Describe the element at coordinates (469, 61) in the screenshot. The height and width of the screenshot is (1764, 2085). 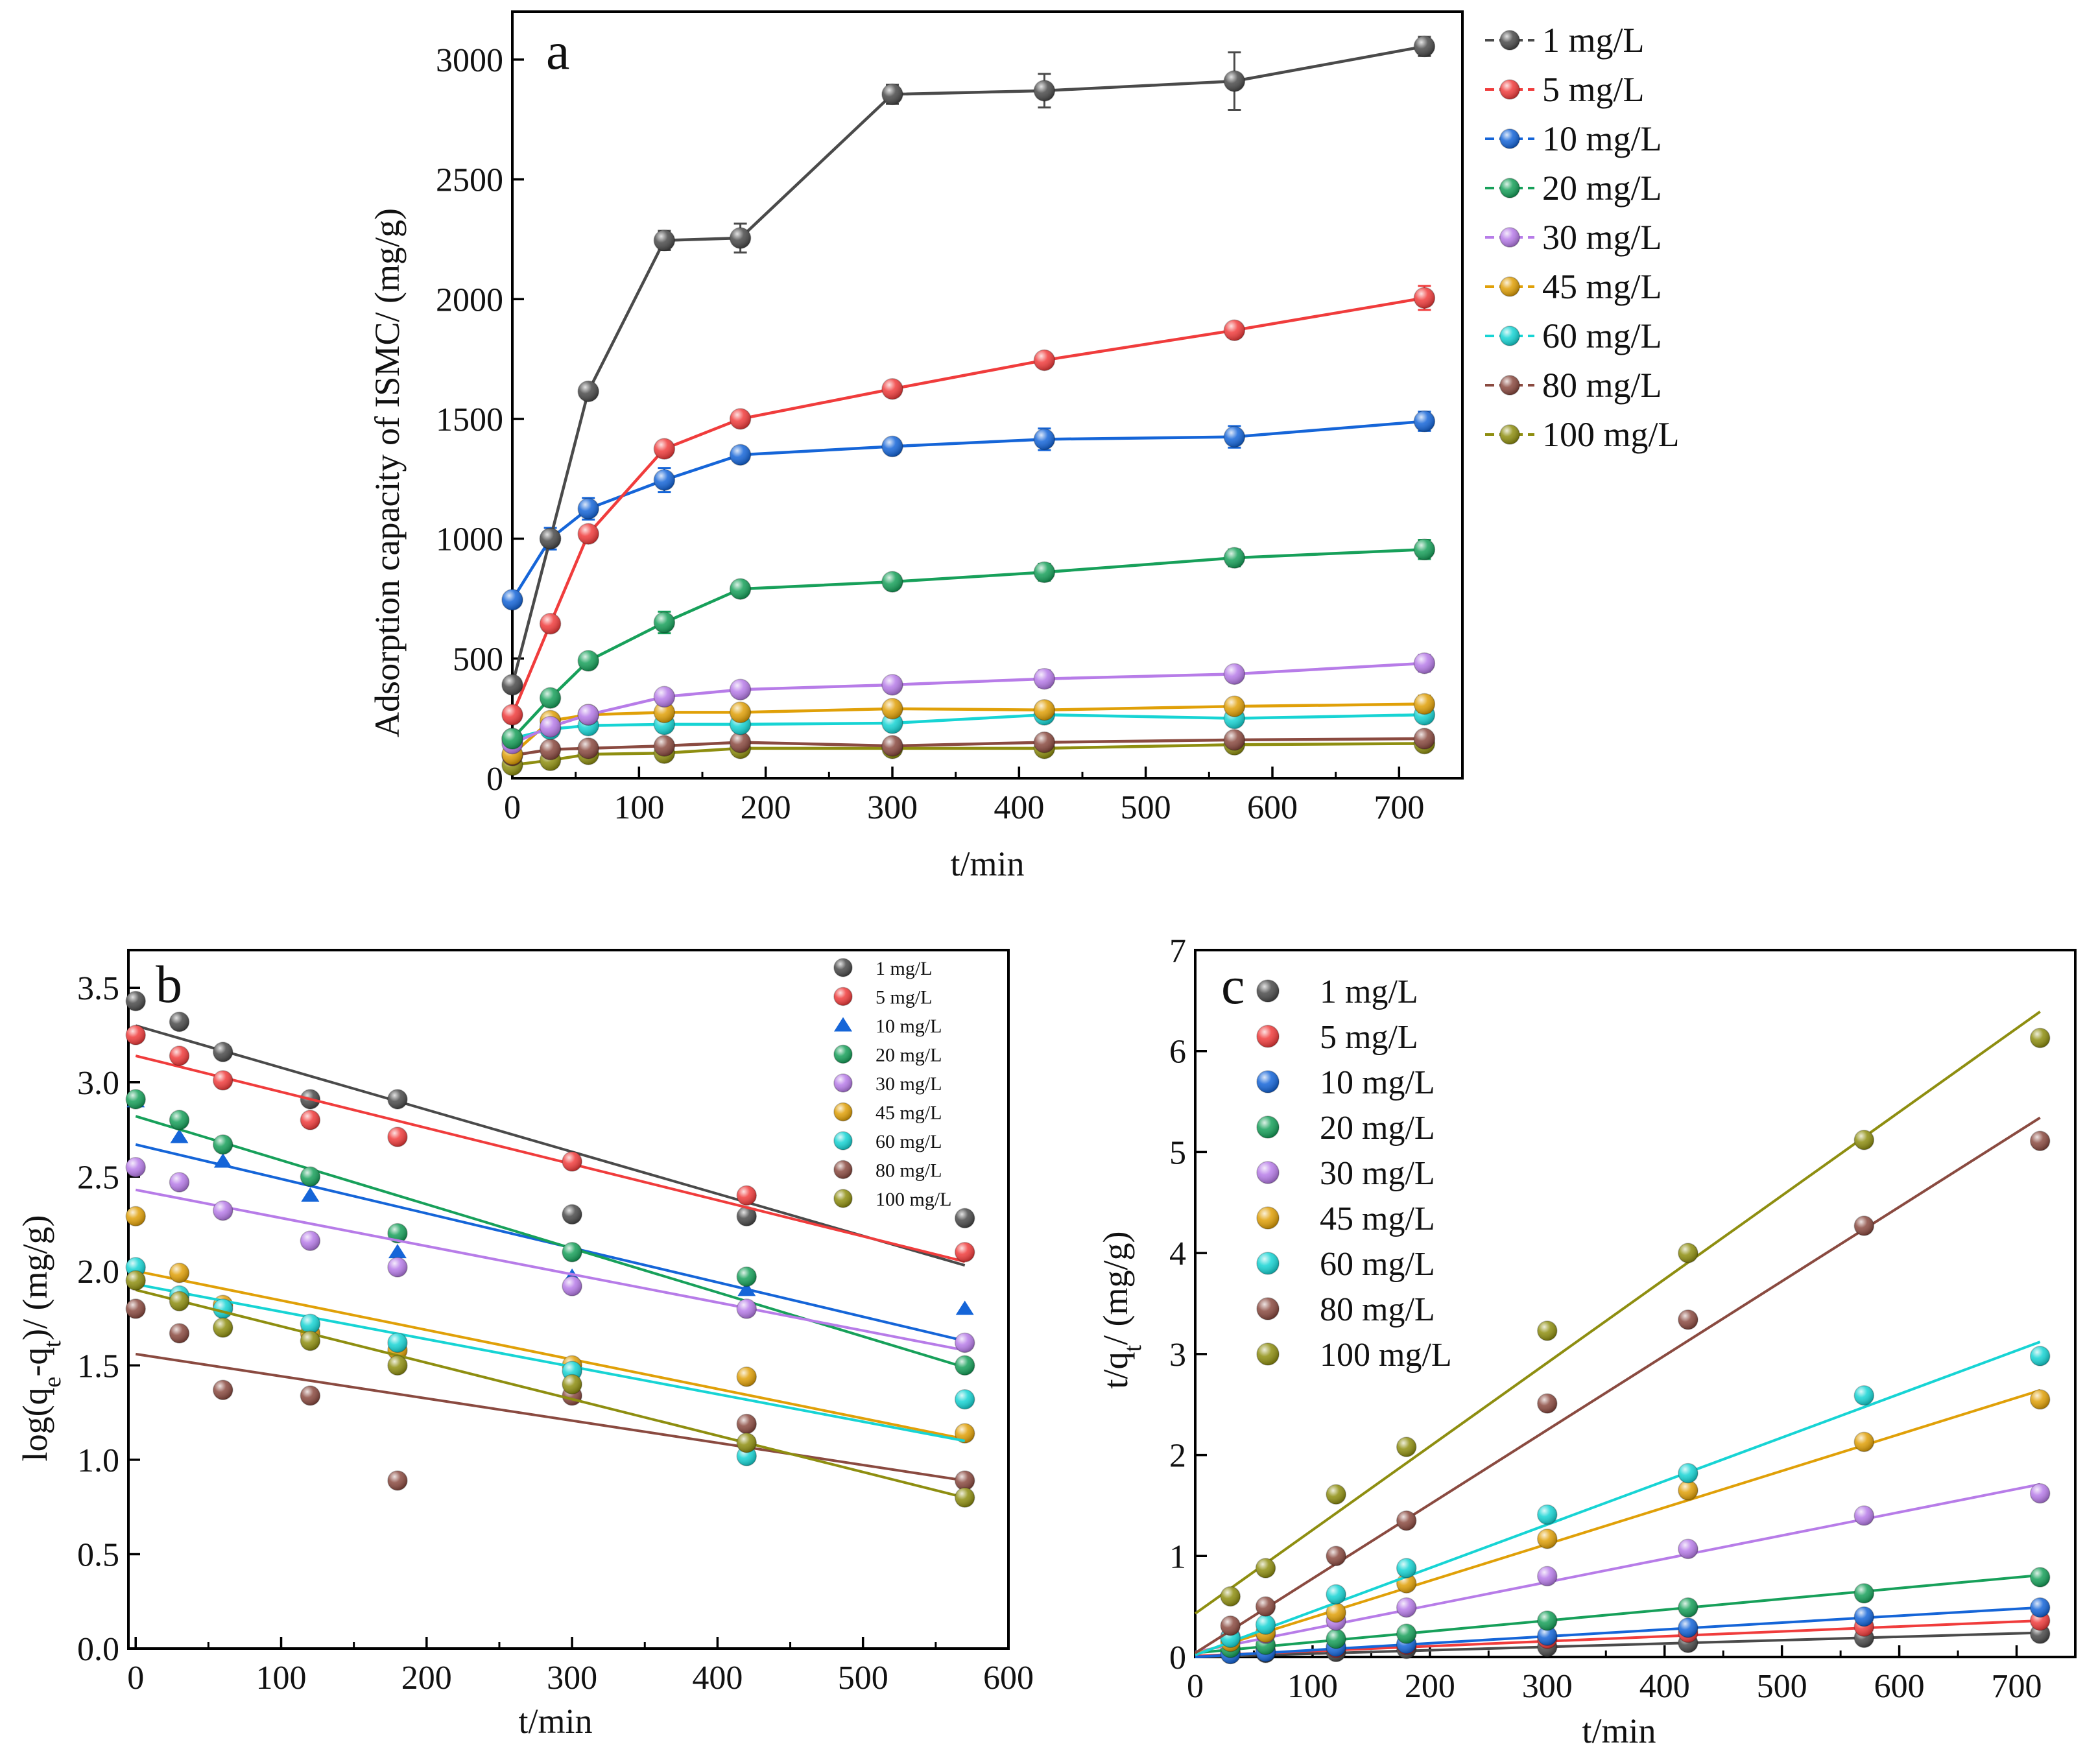
I see `y-tick-label: 3000` at that location.